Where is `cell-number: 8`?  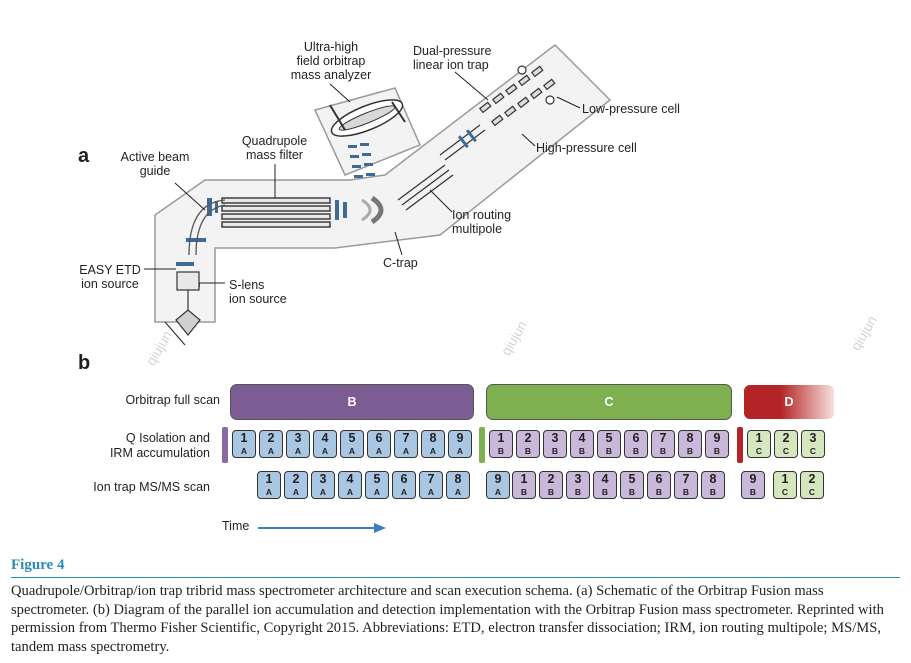 cell-number: 8 is located at coordinates (690, 438).